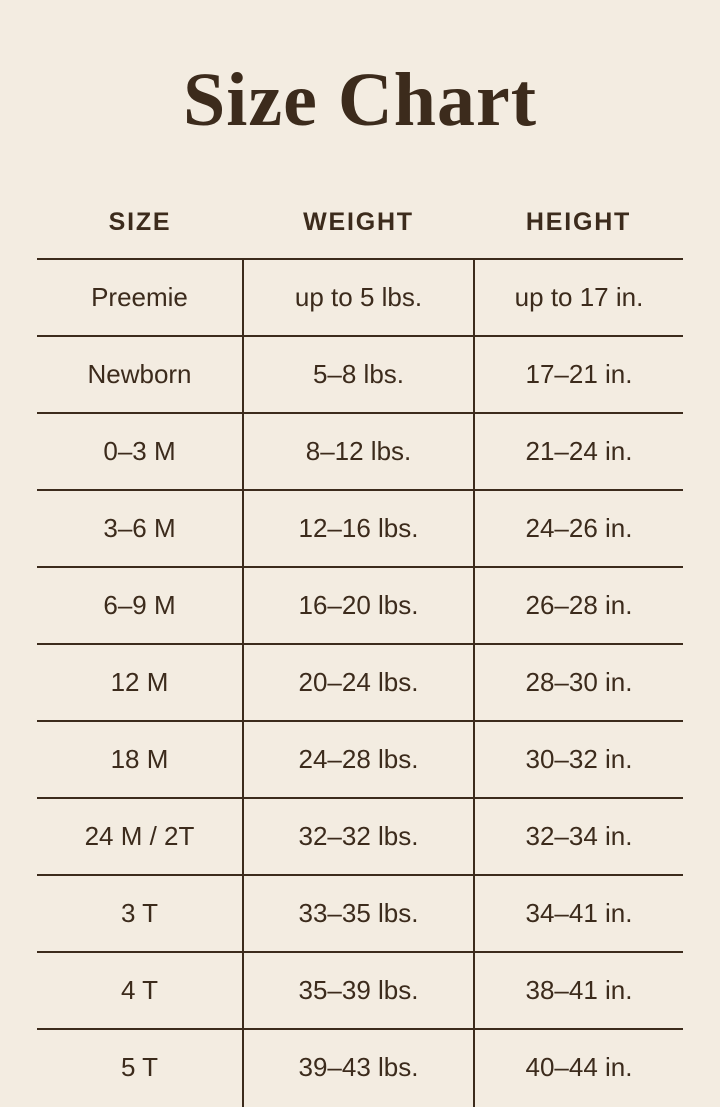 Image resolution: width=720 pixels, height=1107 pixels. Describe the element at coordinates (140, 913) in the screenshot. I see `cell-size: 3 T` at that location.